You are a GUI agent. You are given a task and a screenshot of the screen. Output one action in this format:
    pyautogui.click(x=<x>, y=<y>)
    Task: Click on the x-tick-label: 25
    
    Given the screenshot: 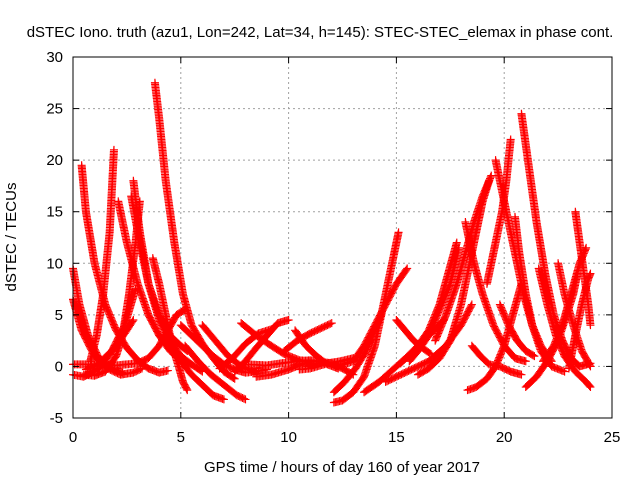 What is the action you would take?
    pyautogui.click(x=612, y=437)
    